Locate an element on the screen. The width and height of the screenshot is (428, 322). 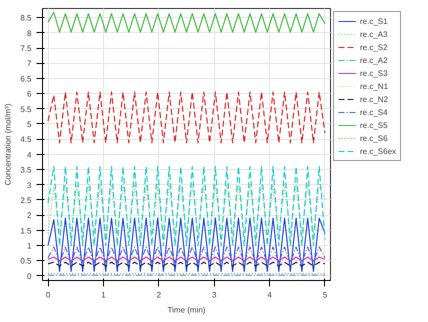
legend-label: re.c_S3 is located at coordinates (374, 73).